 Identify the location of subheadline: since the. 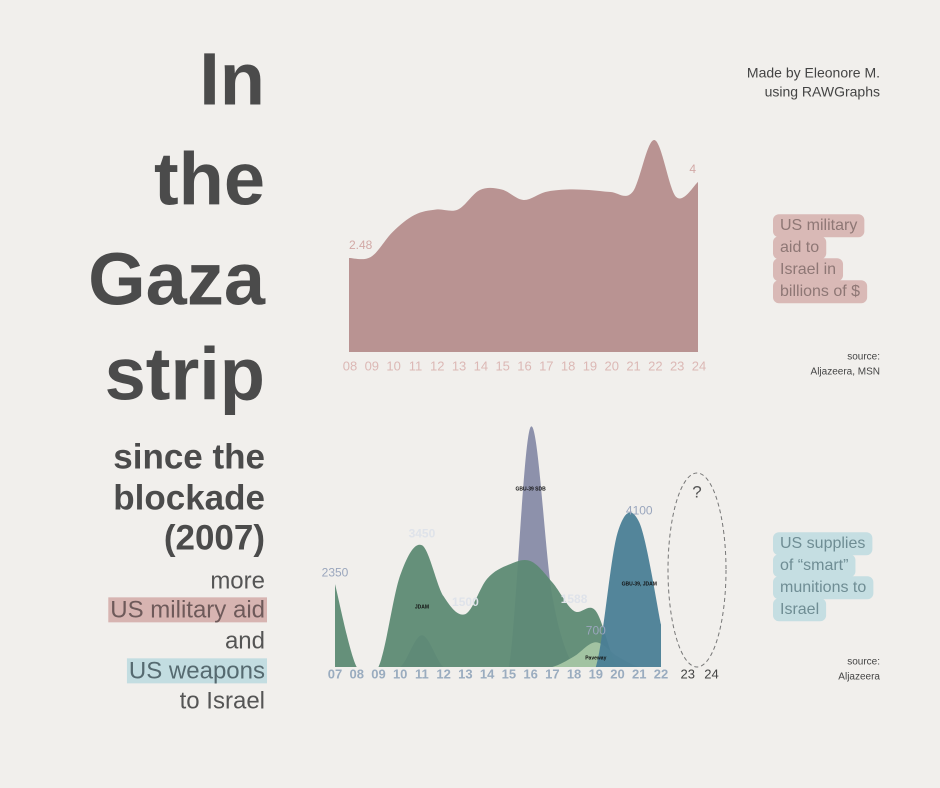
(189, 456).